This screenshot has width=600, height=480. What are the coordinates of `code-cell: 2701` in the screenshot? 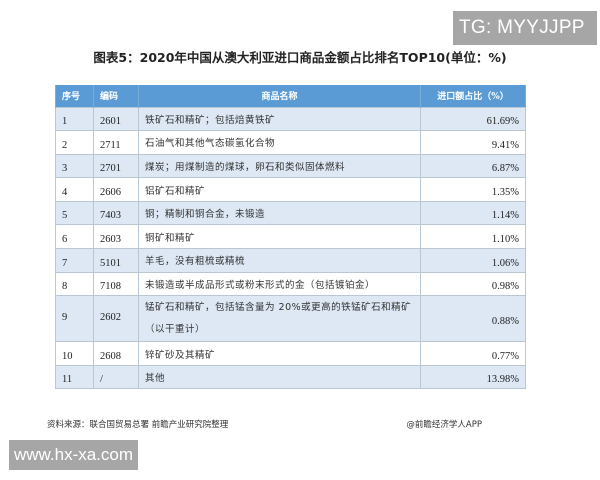 It's located at (116, 166).